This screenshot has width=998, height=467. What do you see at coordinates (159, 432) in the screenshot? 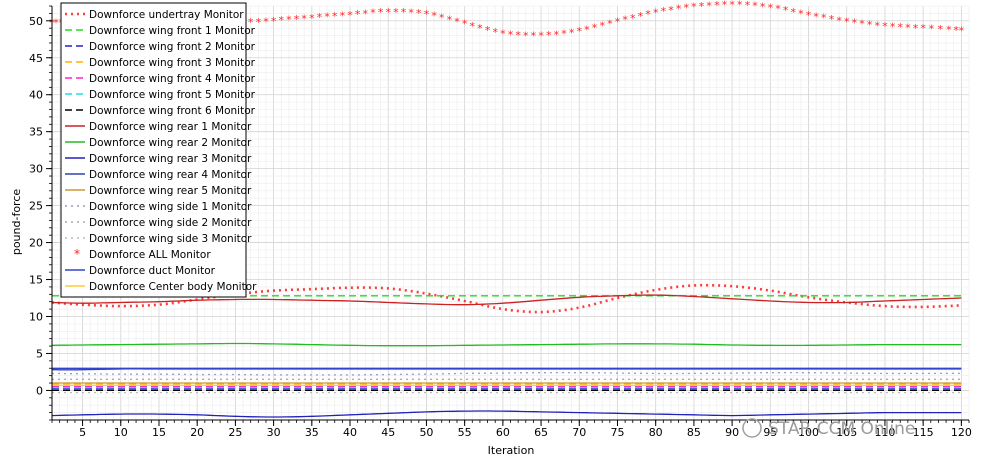
I see `x-tick-label: 15` at bounding box center [159, 432].